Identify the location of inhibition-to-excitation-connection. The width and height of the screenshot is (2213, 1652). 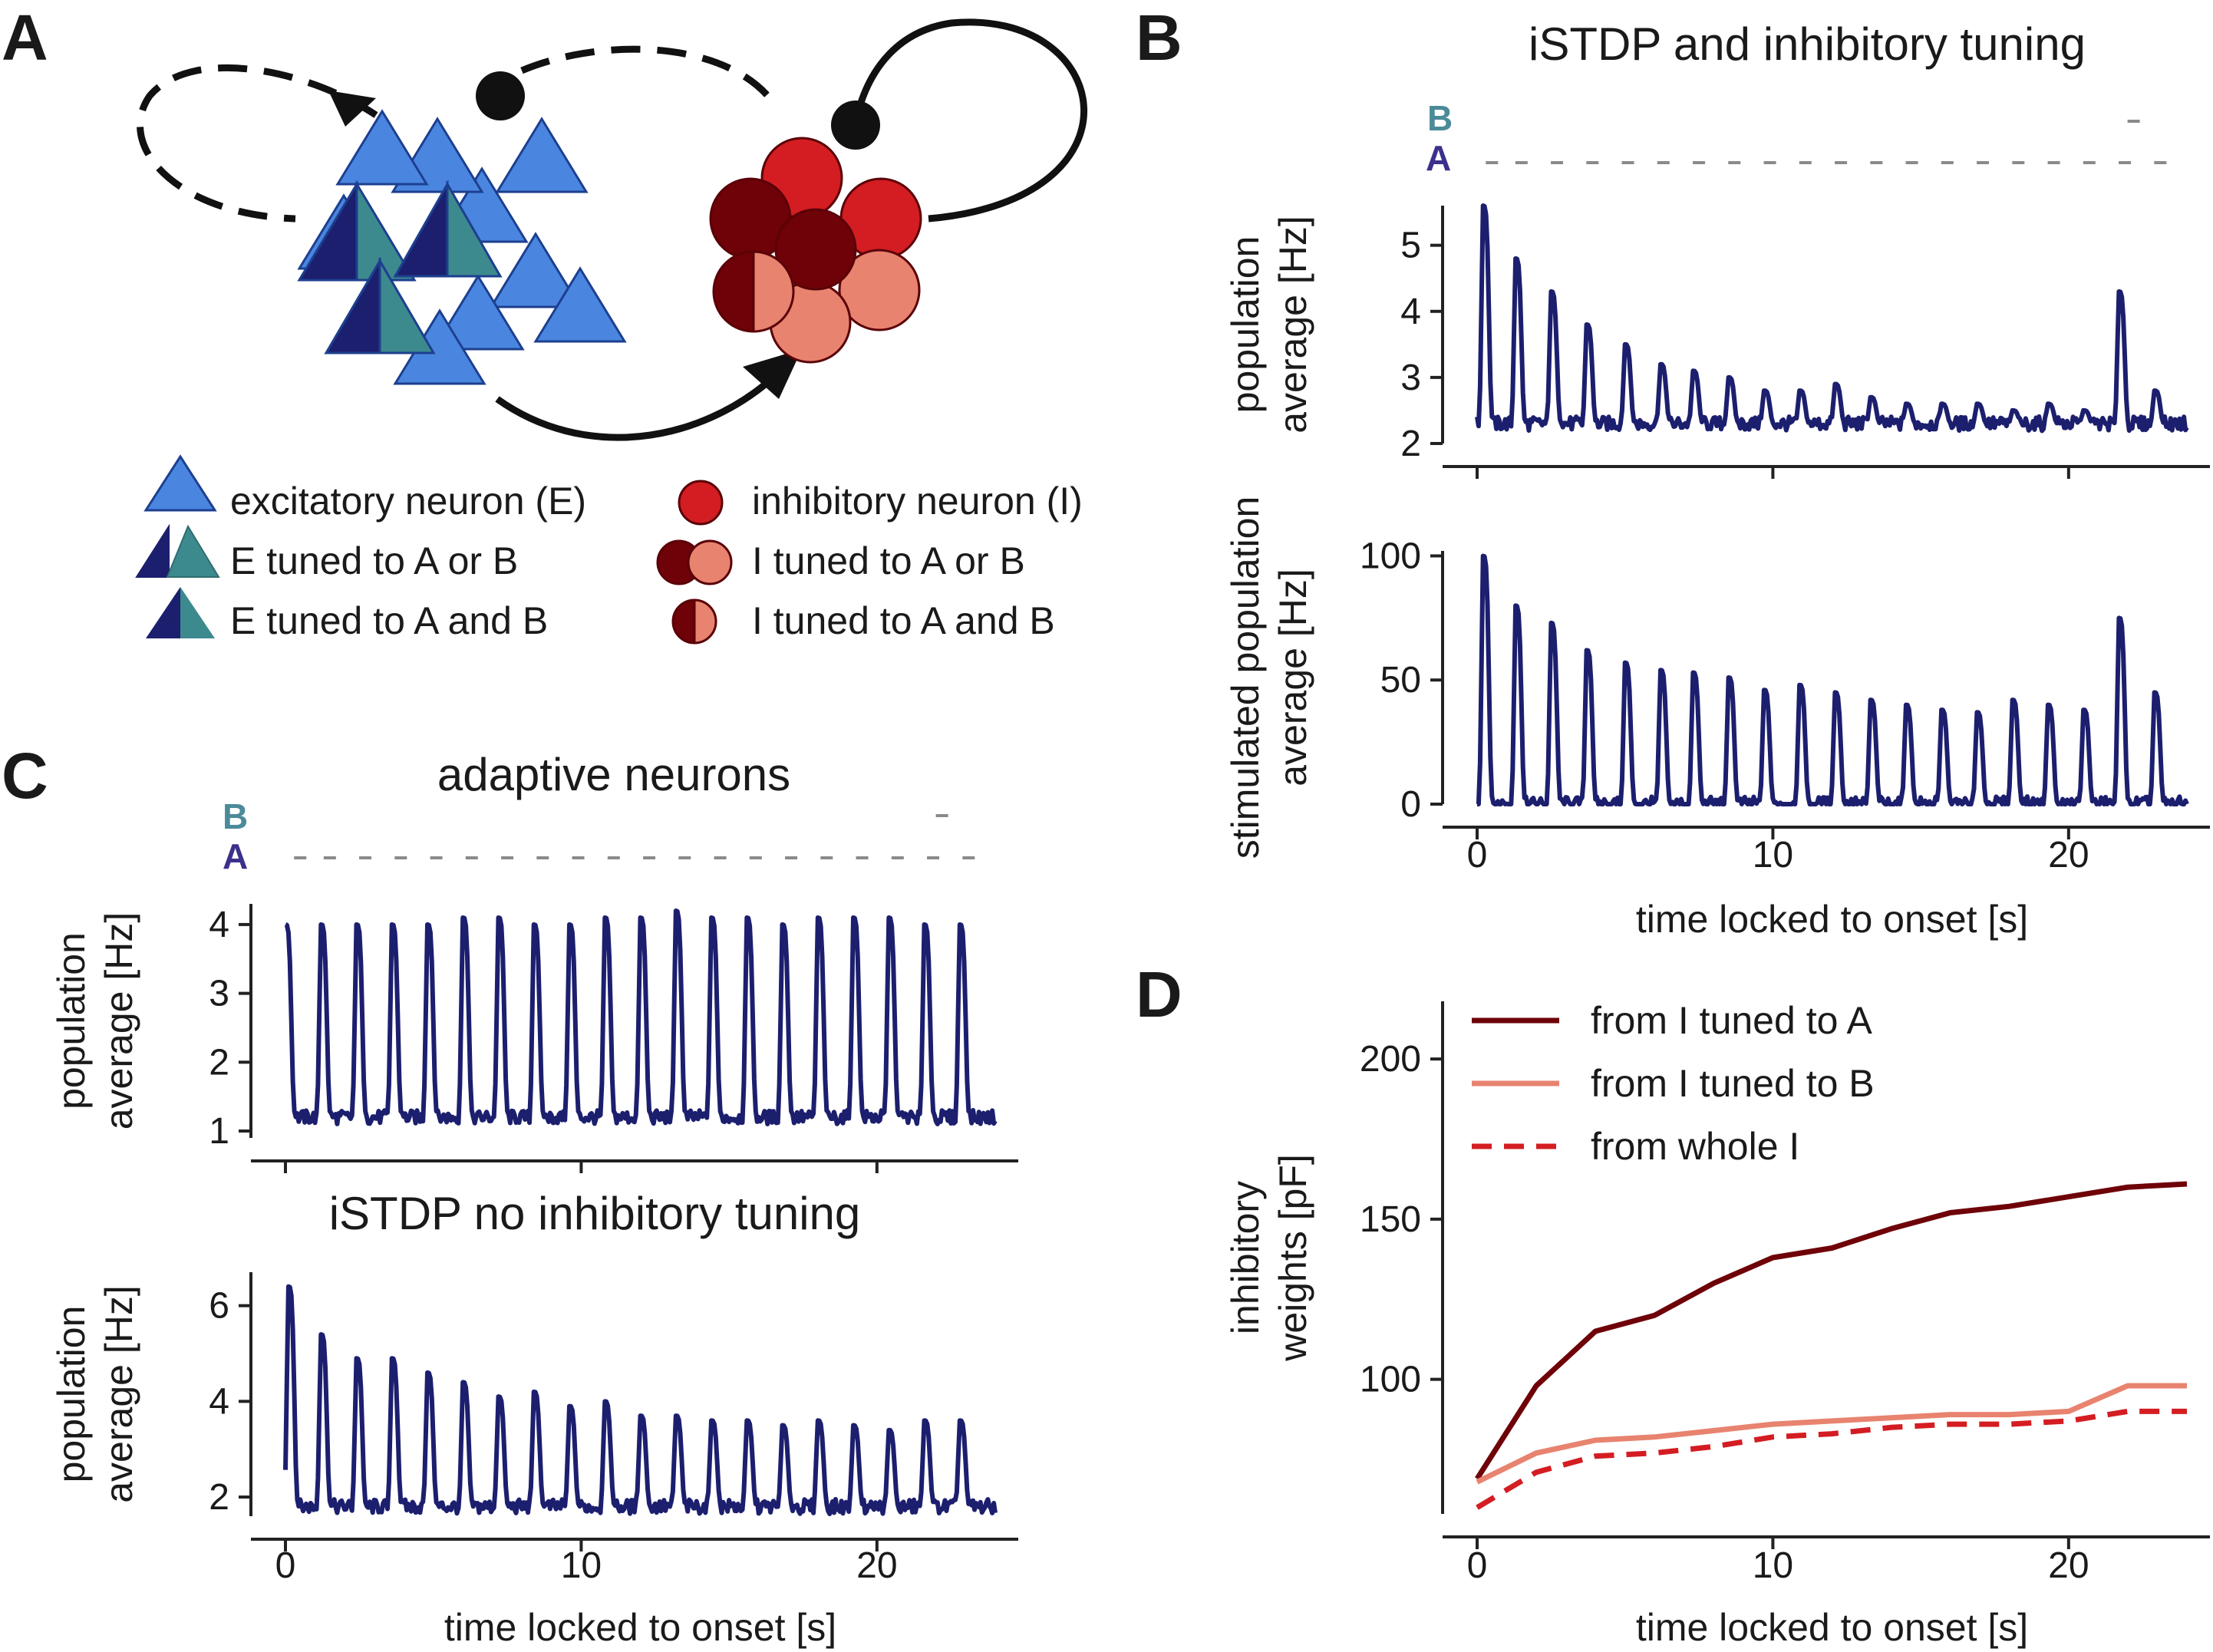
(647, 73).